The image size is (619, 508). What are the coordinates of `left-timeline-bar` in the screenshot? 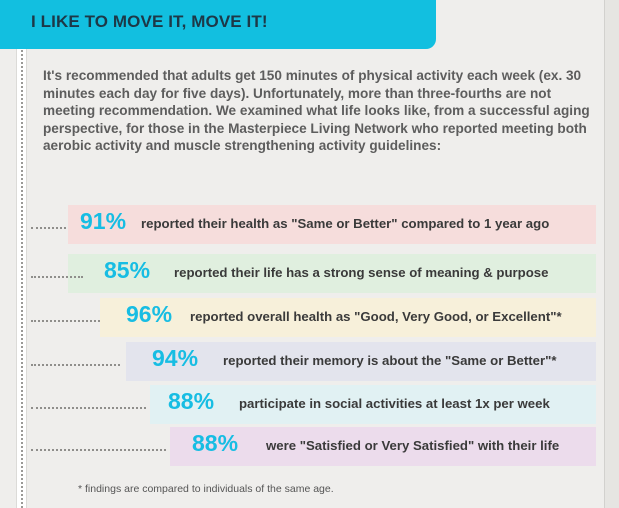 It's located at (21, 273).